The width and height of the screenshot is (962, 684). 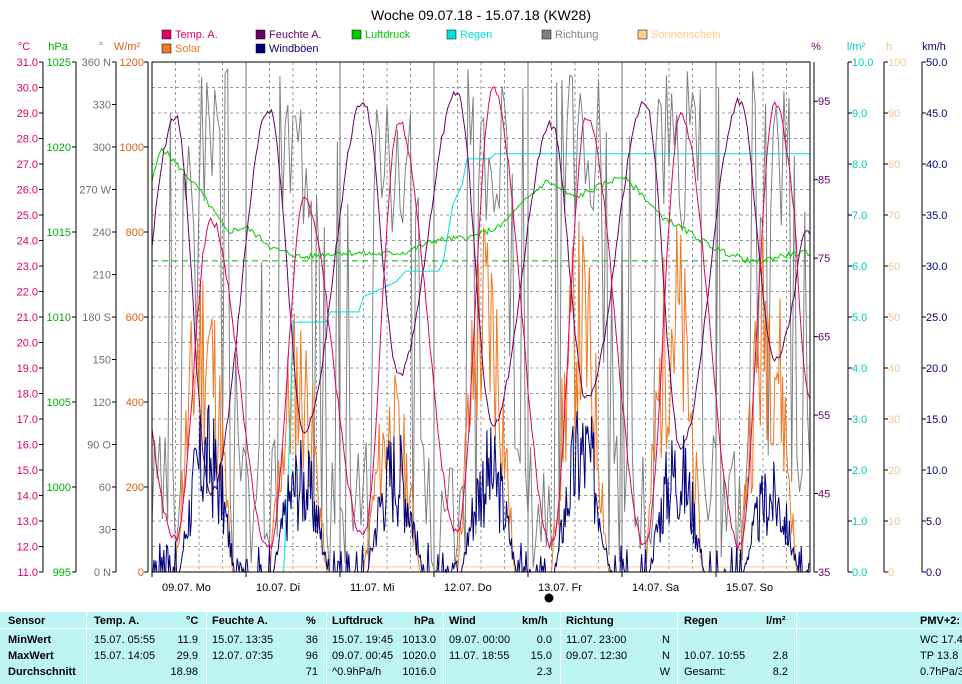 I want to click on humidity-tick-label: 95, so click(x=824, y=102).